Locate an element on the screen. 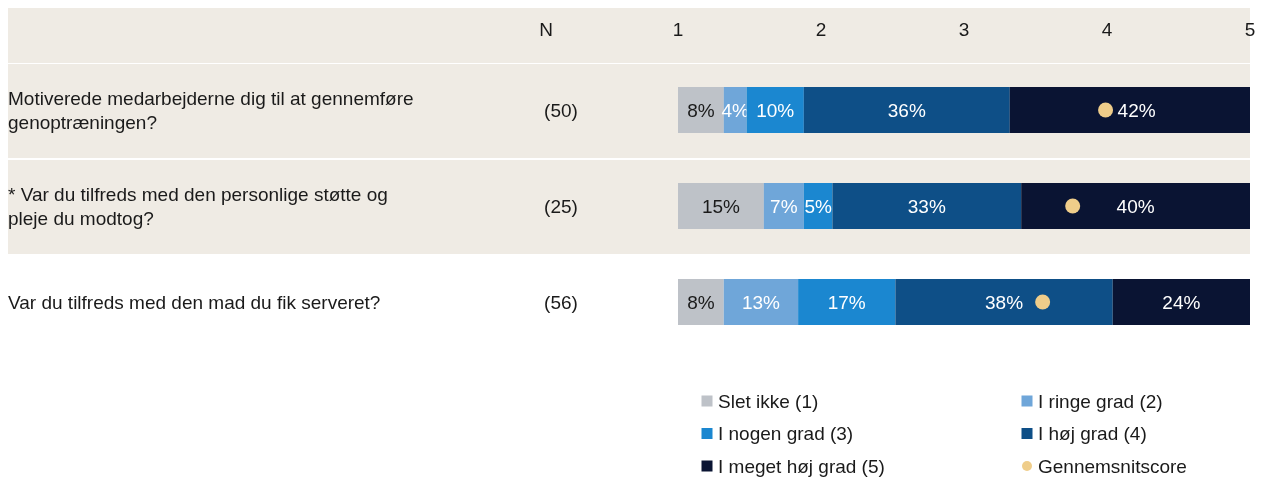  x2-tick-label: 3 is located at coordinates (964, 29).